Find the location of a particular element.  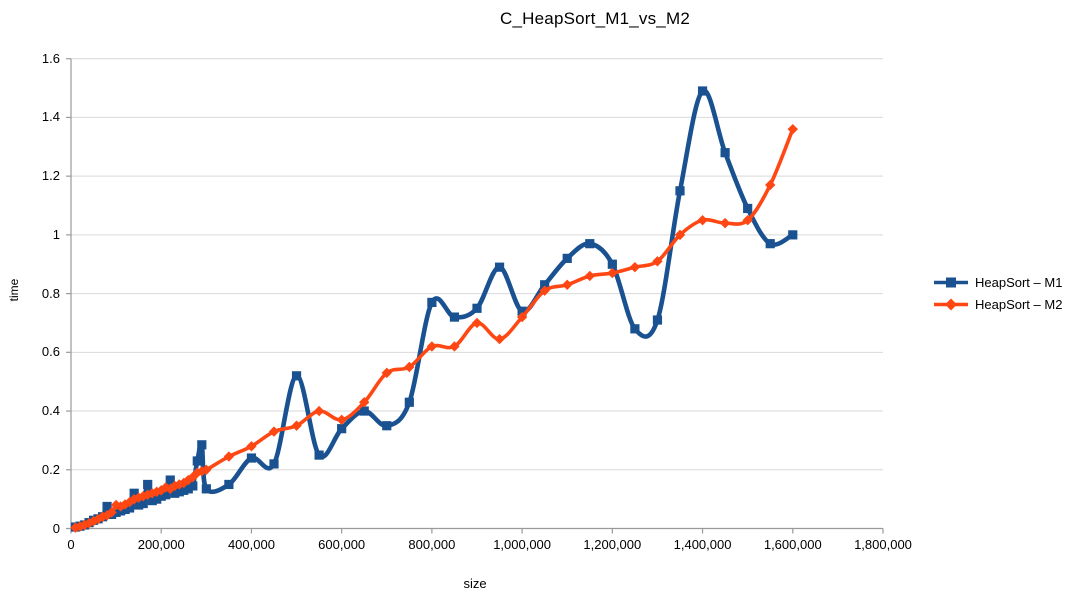

y-tick-label: 0 is located at coordinates (56, 528).